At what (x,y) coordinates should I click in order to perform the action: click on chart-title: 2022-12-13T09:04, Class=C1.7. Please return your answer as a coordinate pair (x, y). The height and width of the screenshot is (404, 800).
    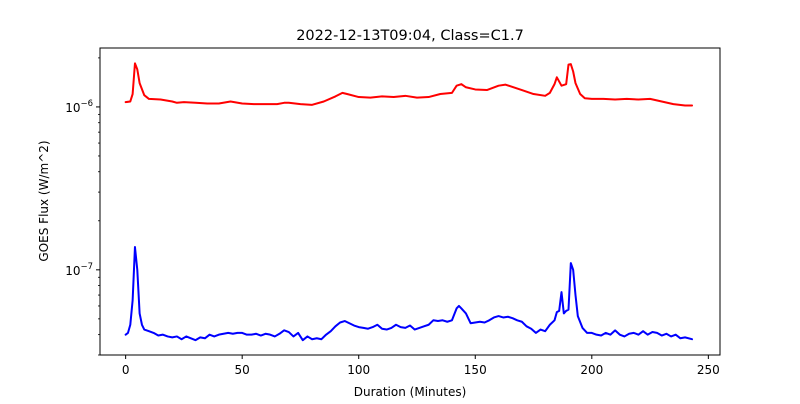
    Looking at the image, I should click on (410, 36).